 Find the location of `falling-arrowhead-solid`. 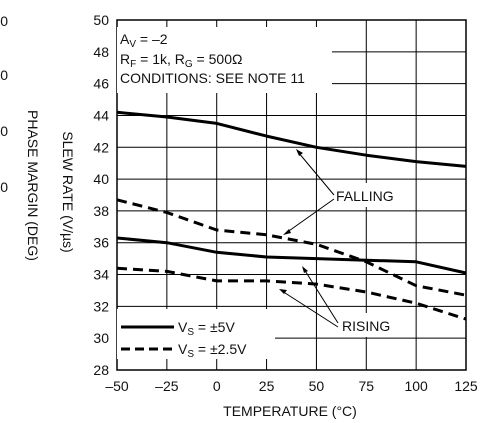

falling-arrowhead-solid is located at coordinates (299, 152).